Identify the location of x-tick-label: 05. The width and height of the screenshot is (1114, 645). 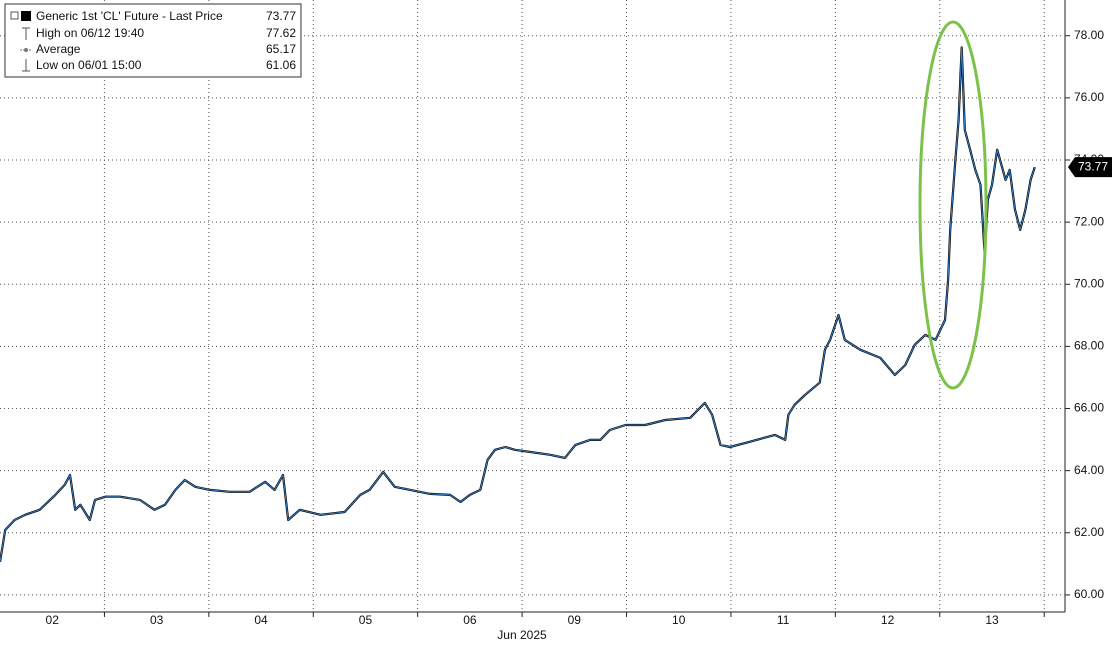
(366, 620).